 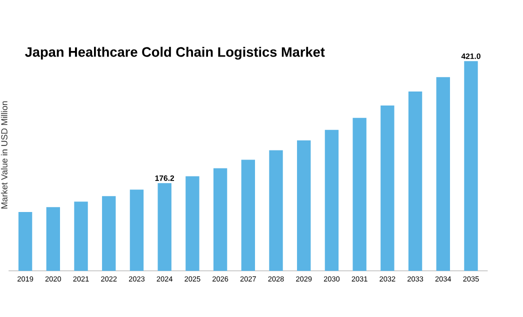 I want to click on y-axis-title: Market Value in USD Million, so click(x=4, y=155).